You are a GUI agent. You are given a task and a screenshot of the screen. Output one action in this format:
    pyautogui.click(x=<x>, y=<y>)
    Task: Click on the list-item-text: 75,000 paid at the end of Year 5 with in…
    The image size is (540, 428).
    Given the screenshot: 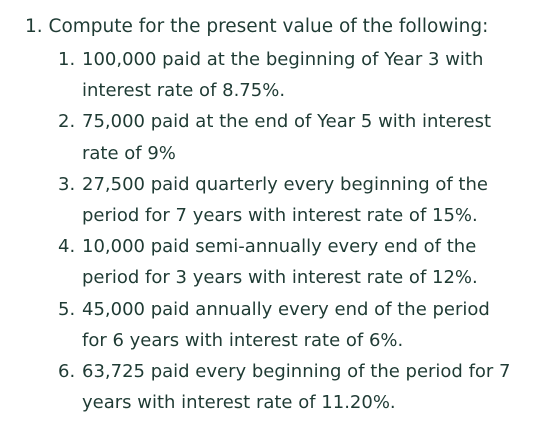 What is the action you would take?
    pyautogui.click(x=287, y=137)
    